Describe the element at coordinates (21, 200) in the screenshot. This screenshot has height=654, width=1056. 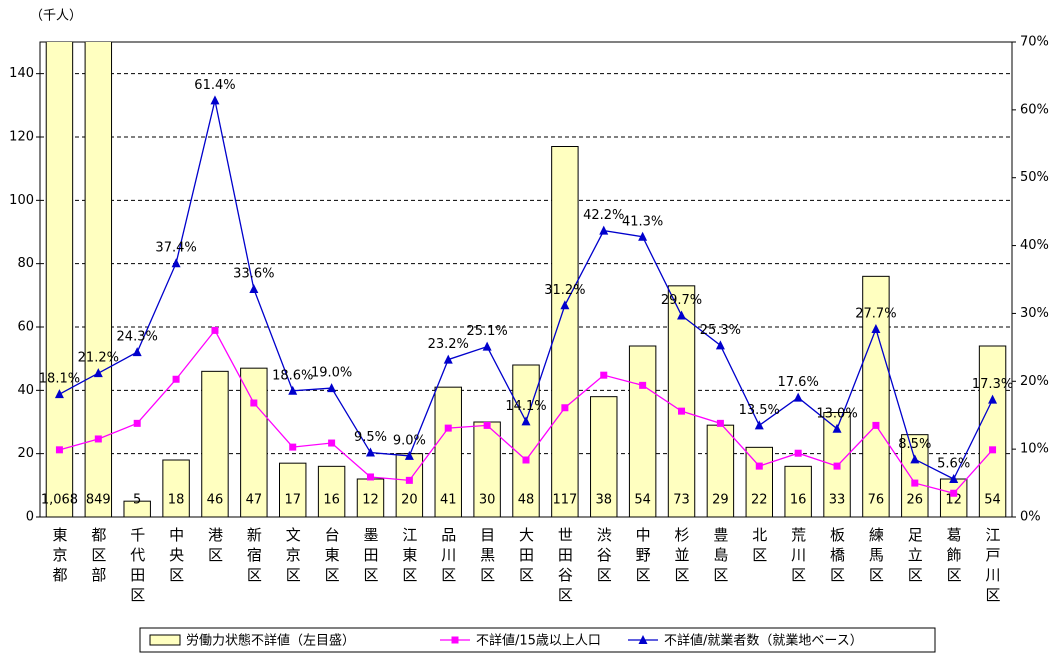
I see `y-tick-label: 100` at that location.